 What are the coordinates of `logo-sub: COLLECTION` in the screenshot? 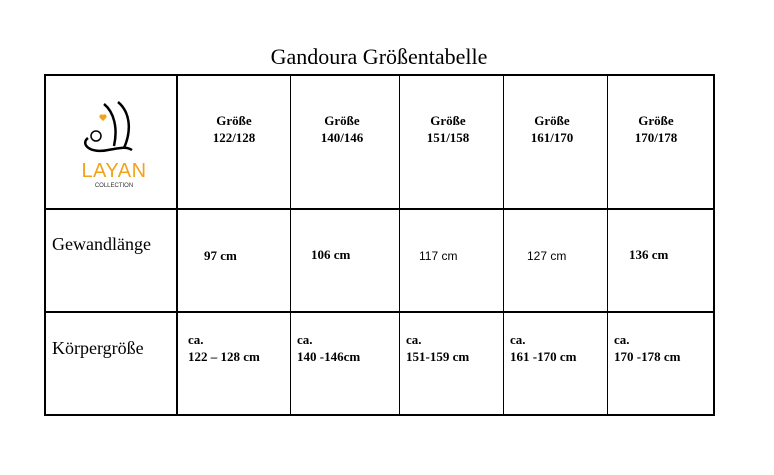 It's located at (114, 186).